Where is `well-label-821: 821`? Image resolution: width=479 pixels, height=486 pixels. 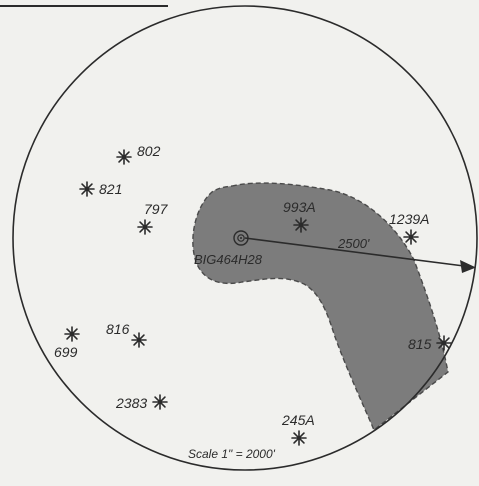 well-label-821: 821 is located at coordinates (110, 189).